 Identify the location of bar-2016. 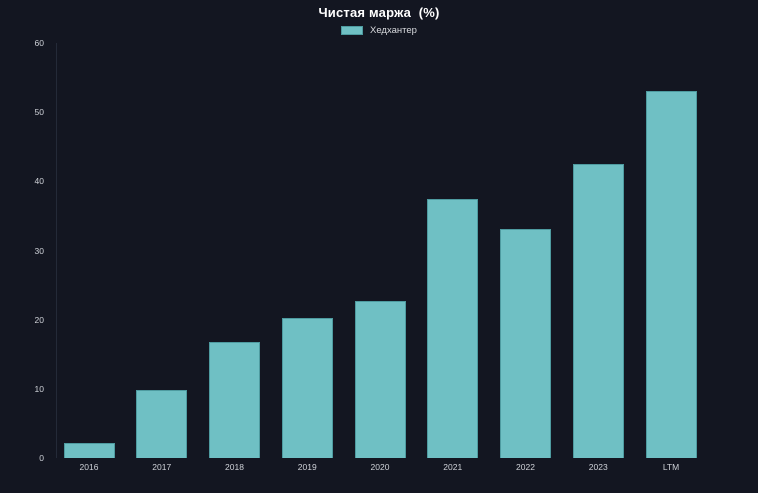
(89, 450).